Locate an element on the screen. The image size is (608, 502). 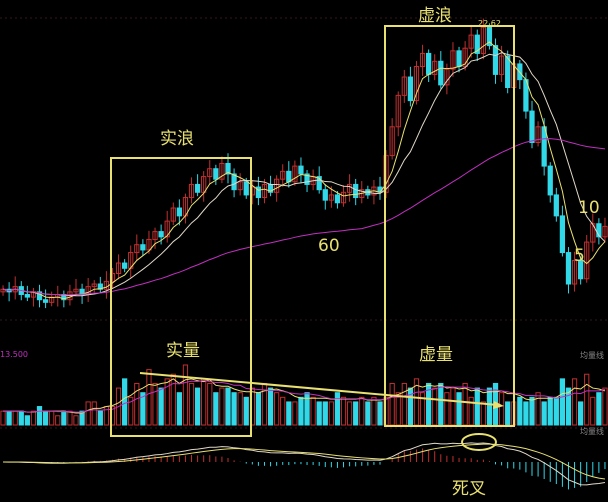
death-cross-ellipse is located at coordinates (479, 442).